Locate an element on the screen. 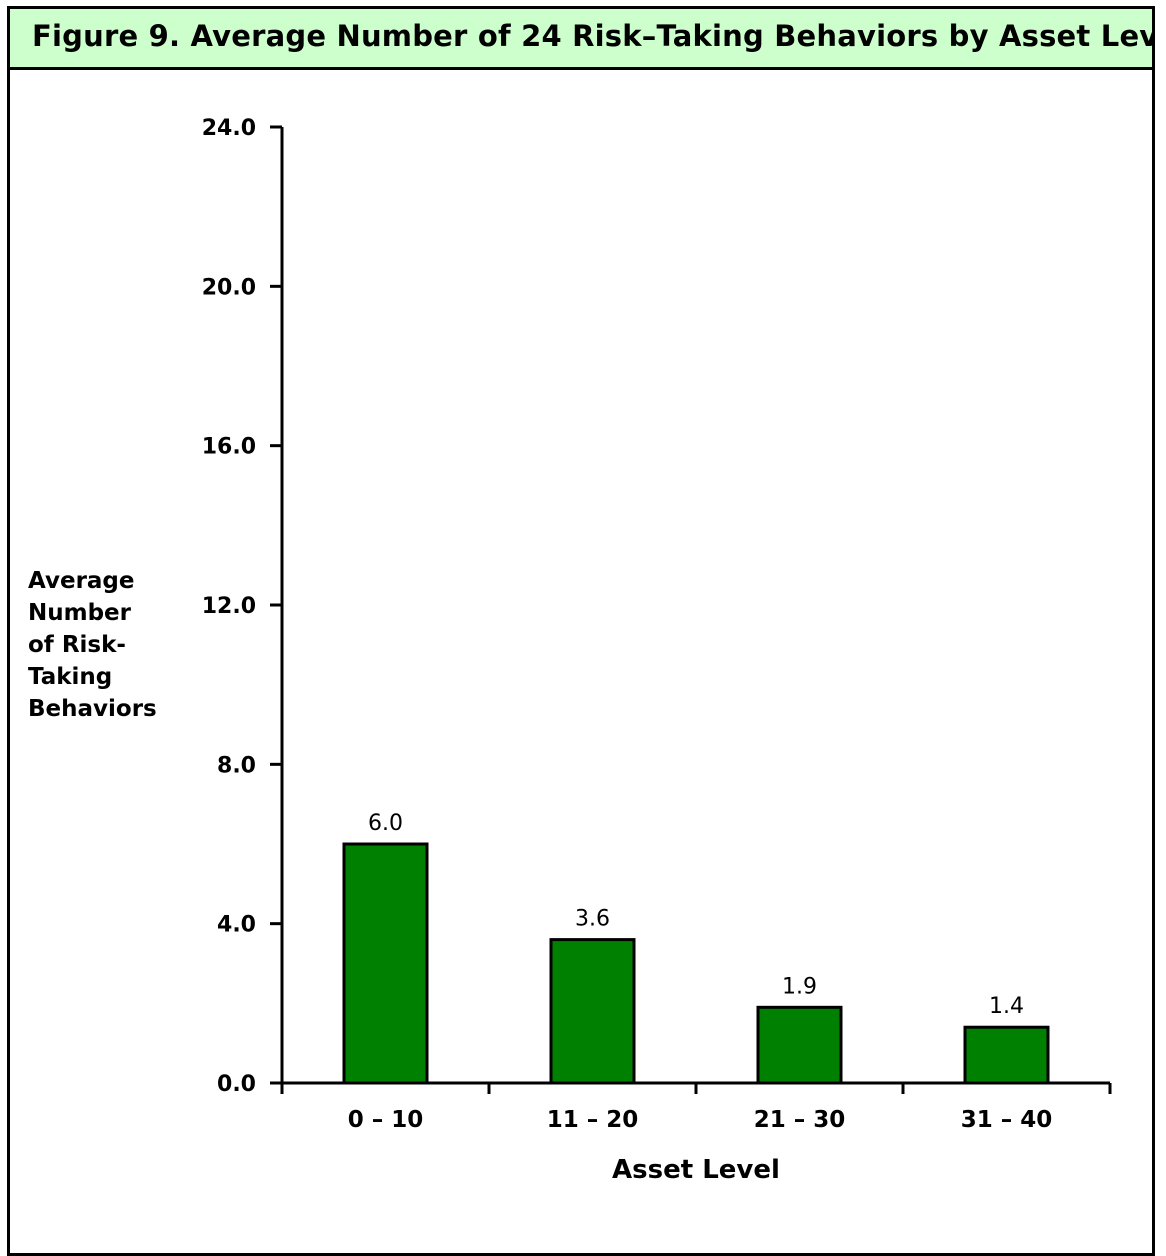 This screenshot has width=1166, height=1256. y-tick-label: 8.0 is located at coordinates (236, 765).